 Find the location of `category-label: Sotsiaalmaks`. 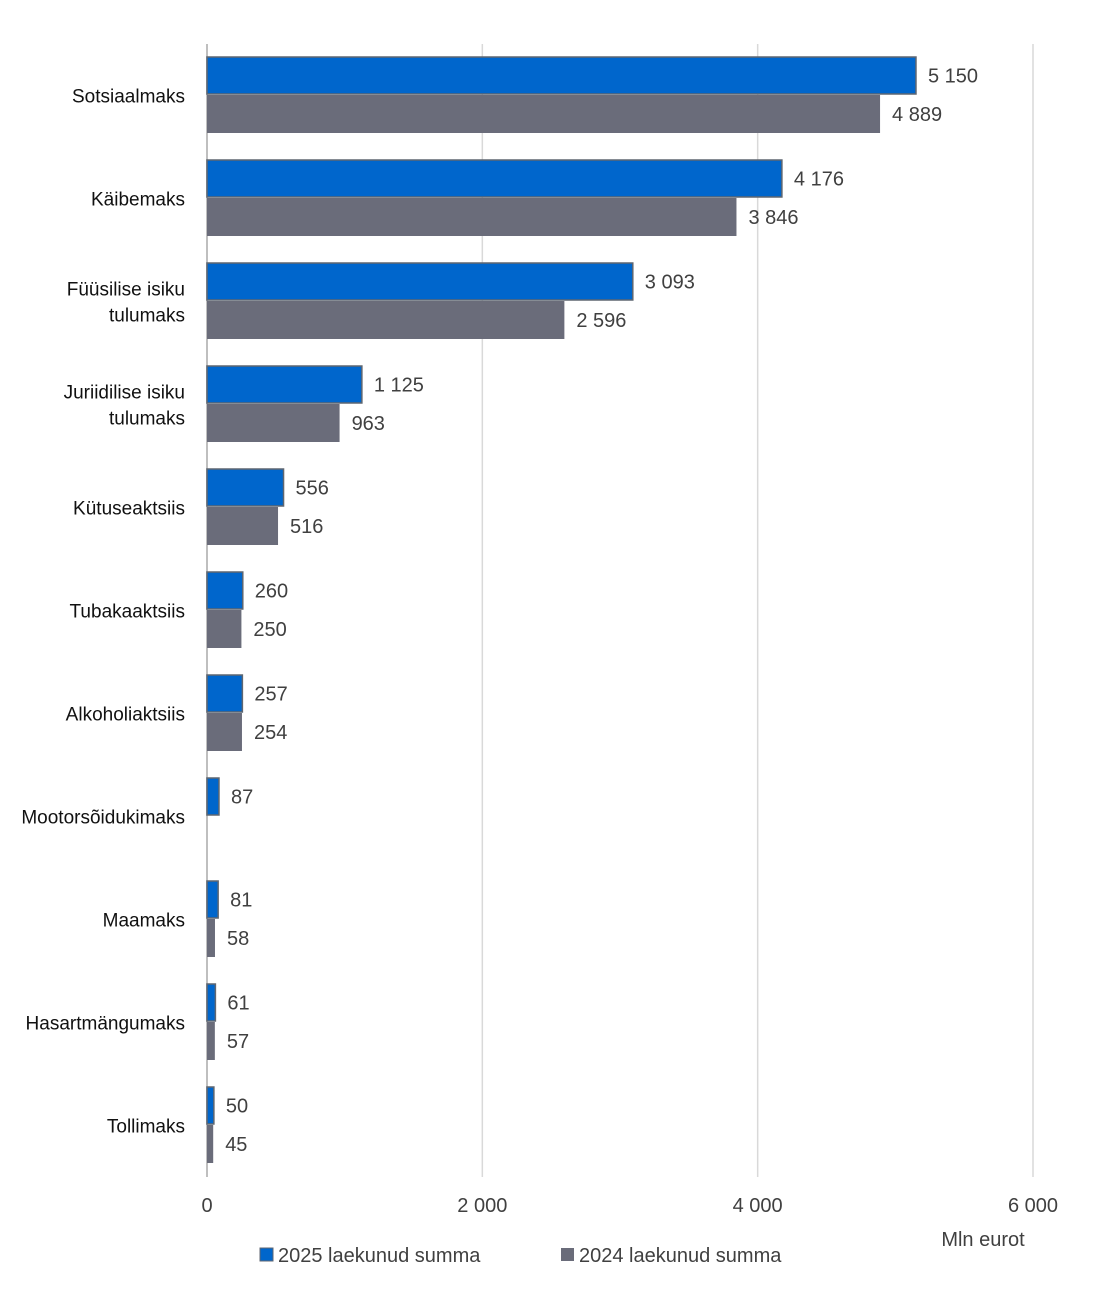

category-label: Sotsiaalmaks is located at coordinates (128, 97).